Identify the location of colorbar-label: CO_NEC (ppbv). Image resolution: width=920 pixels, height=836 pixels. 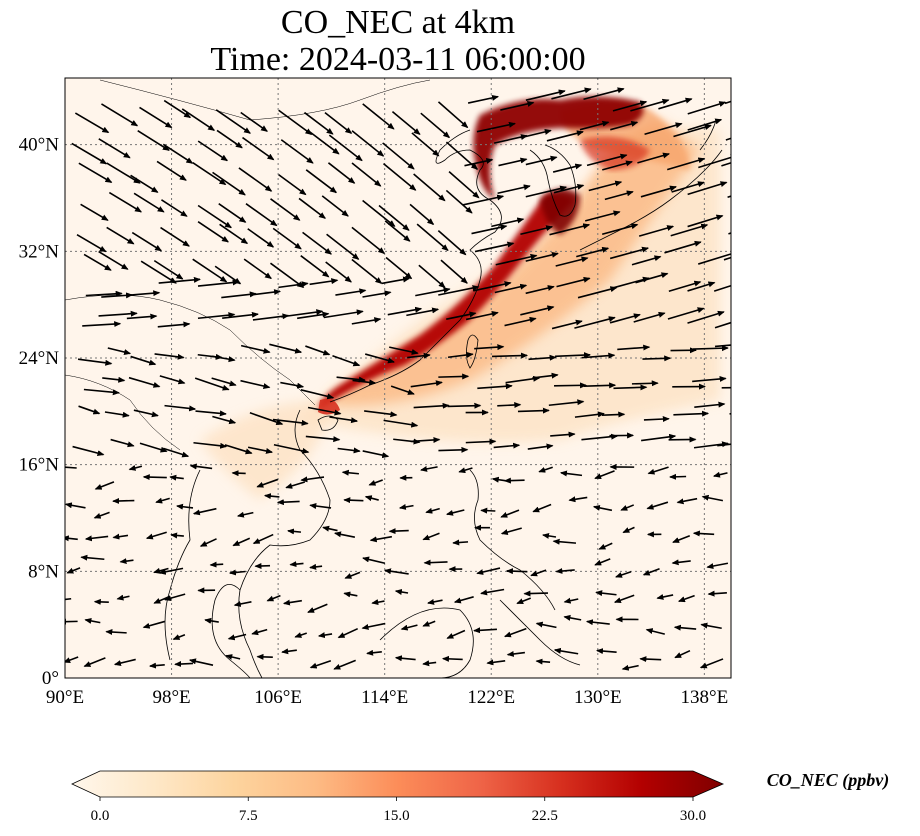
(828, 780).